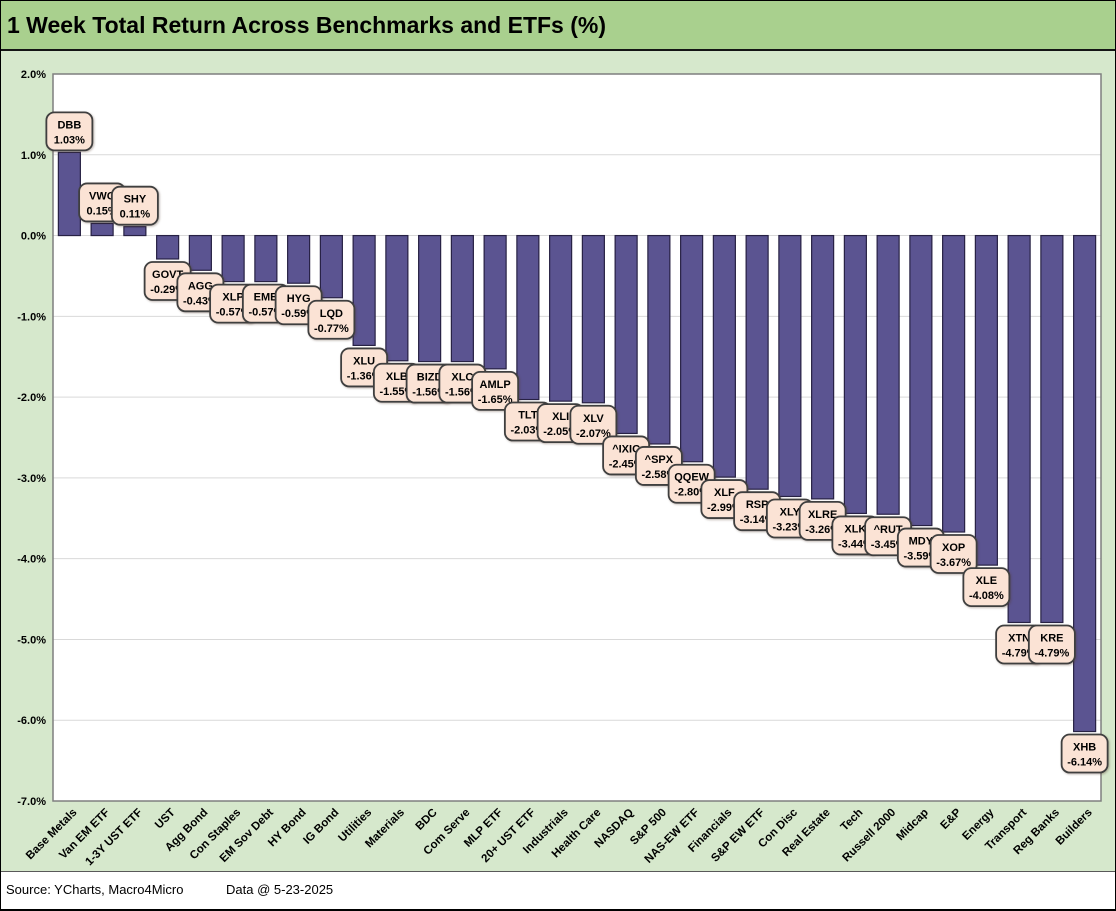  What do you see at coordinates (33, 75) in the screenshot?
I see `y-tick-label: 2.0%` at bounding box center [33, 75].